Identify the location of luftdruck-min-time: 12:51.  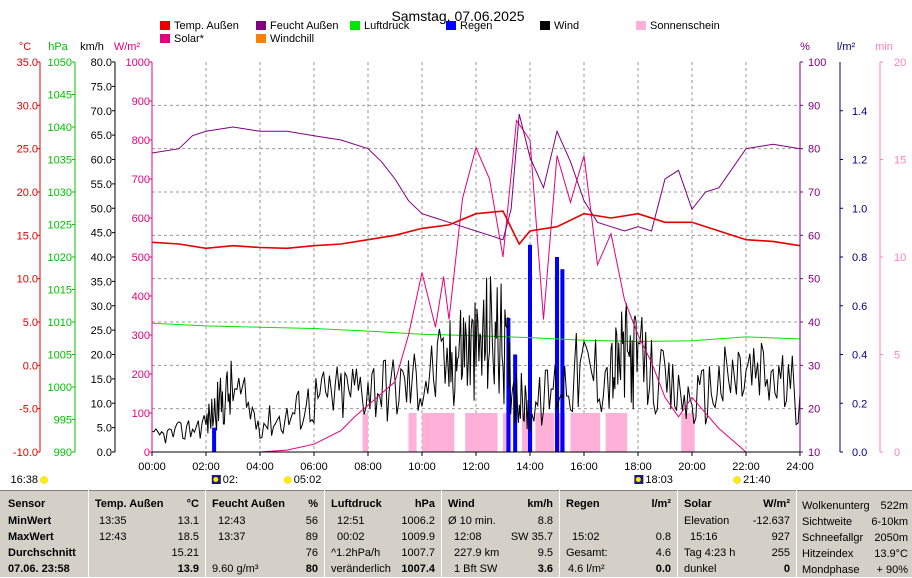
(351, 521).